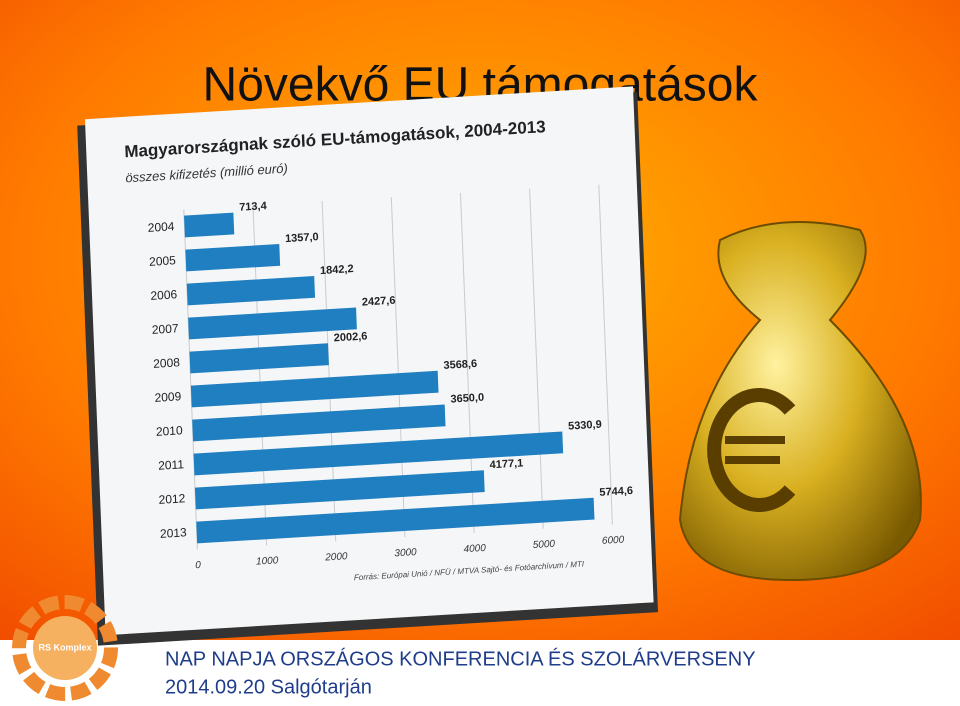 This screenshot has width=960, height=706. I want to click on logo-text: RS Komplex, so click(64, 647).